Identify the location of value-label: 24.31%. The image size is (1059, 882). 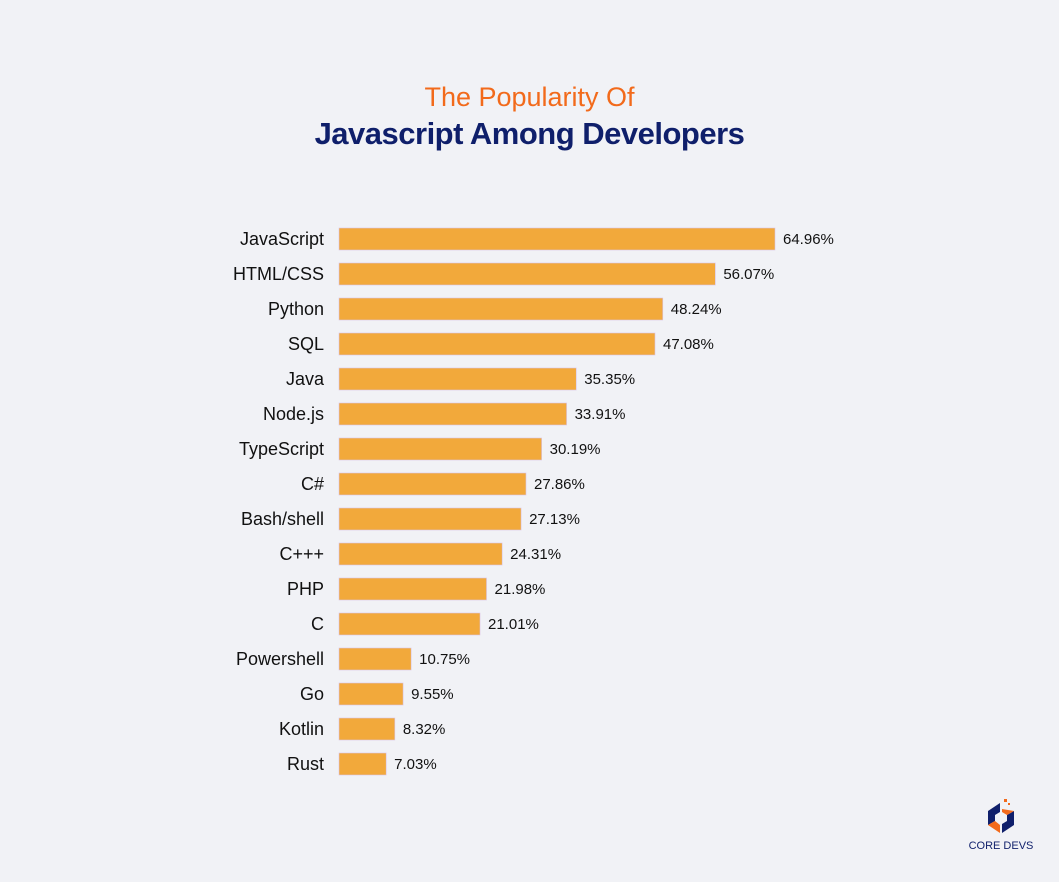
(535, 554).